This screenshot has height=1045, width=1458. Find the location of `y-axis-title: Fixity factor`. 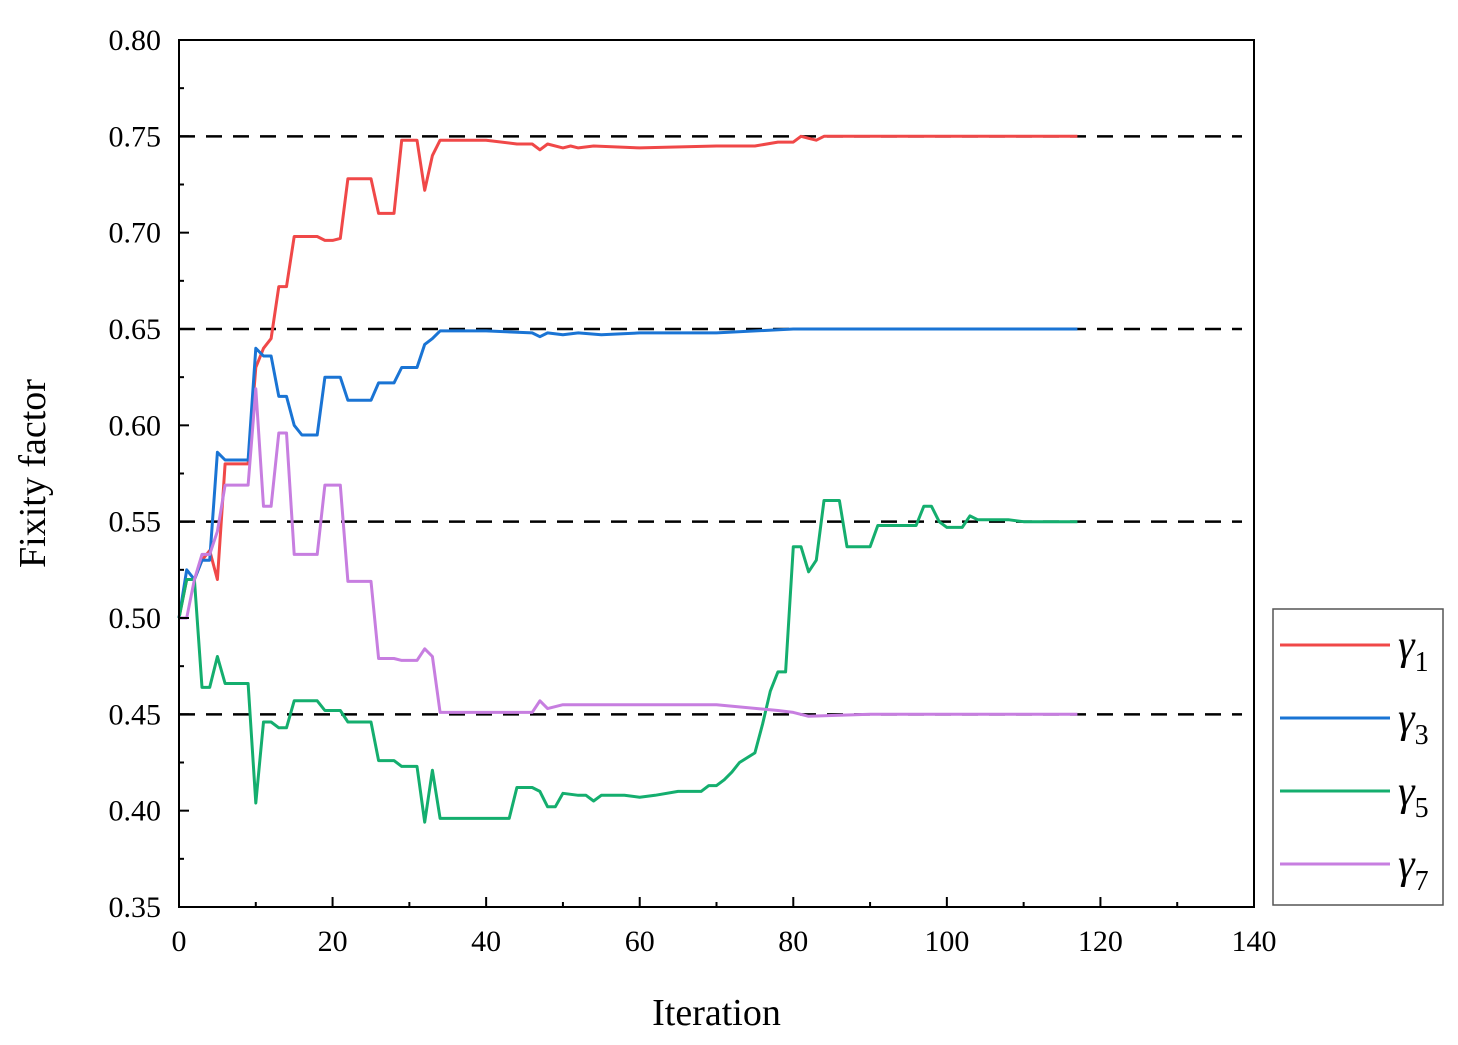

y-axis-title: Fixity factor is located at coordinates (33, 473).